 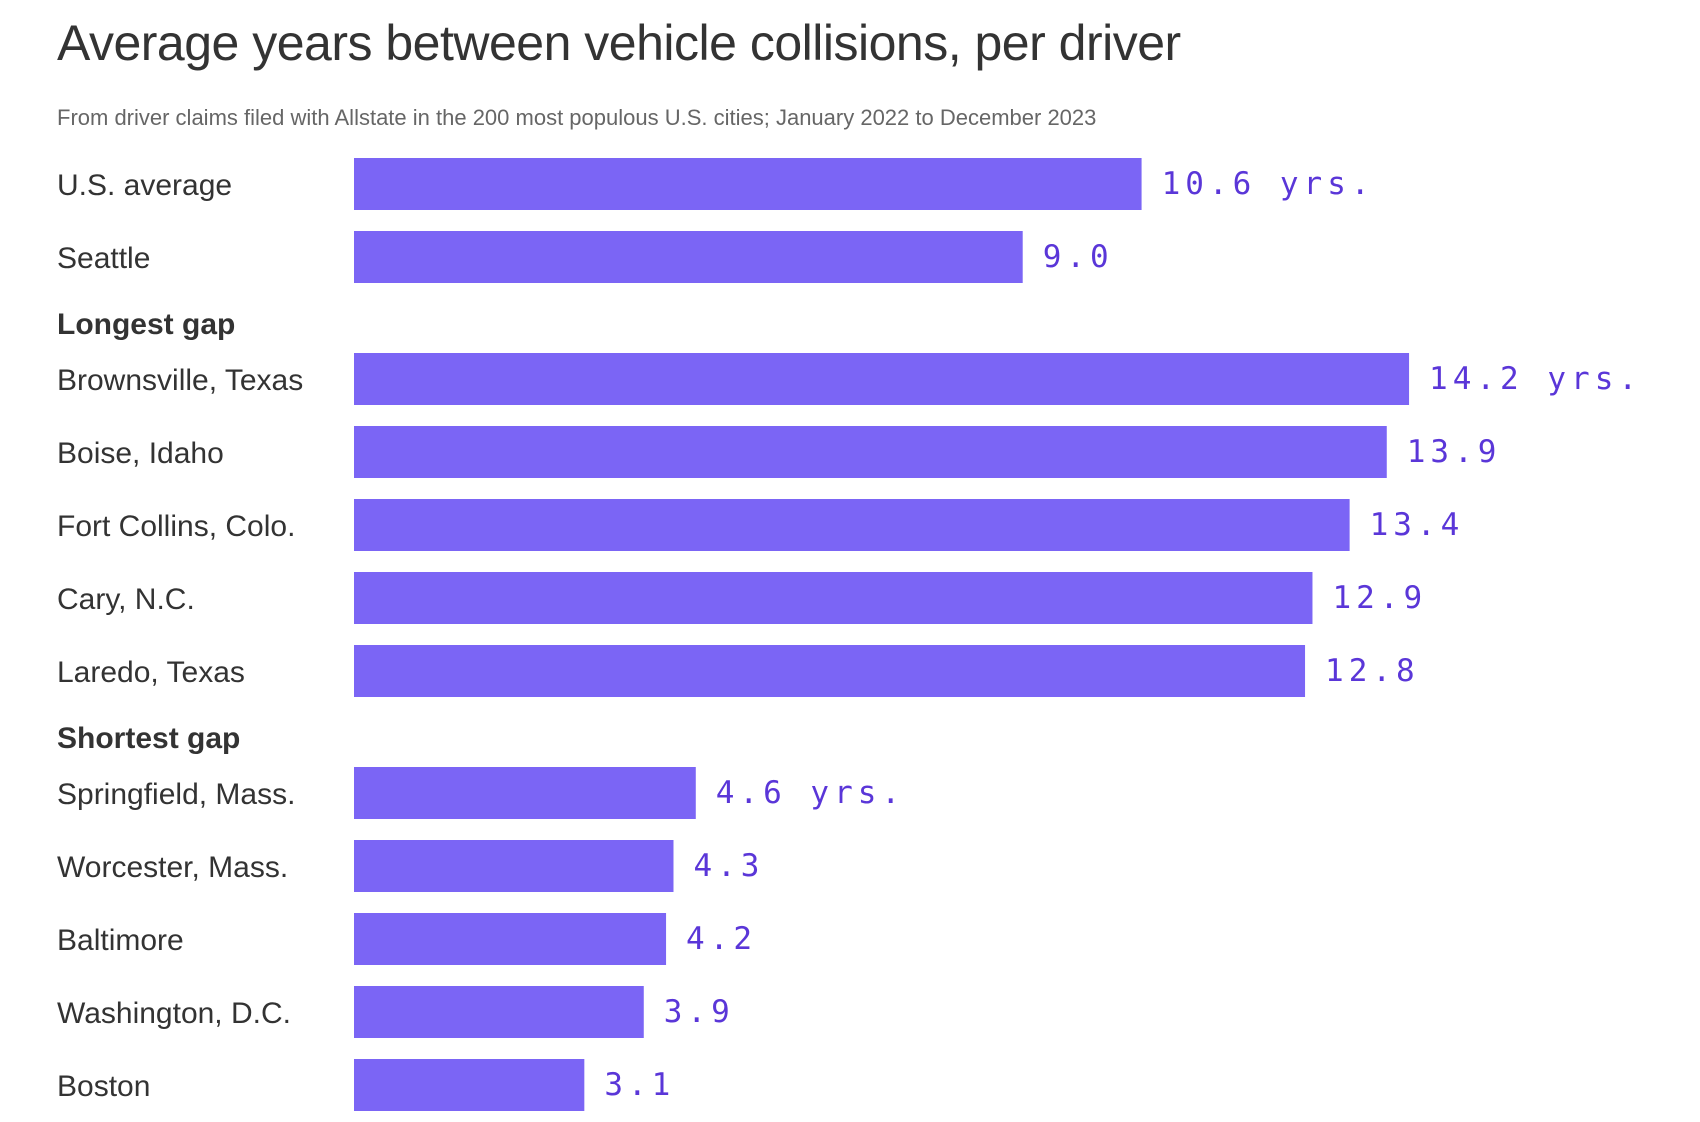 I want to click on row-label: Fort Collins, Colo., so click(x=176, y=526).